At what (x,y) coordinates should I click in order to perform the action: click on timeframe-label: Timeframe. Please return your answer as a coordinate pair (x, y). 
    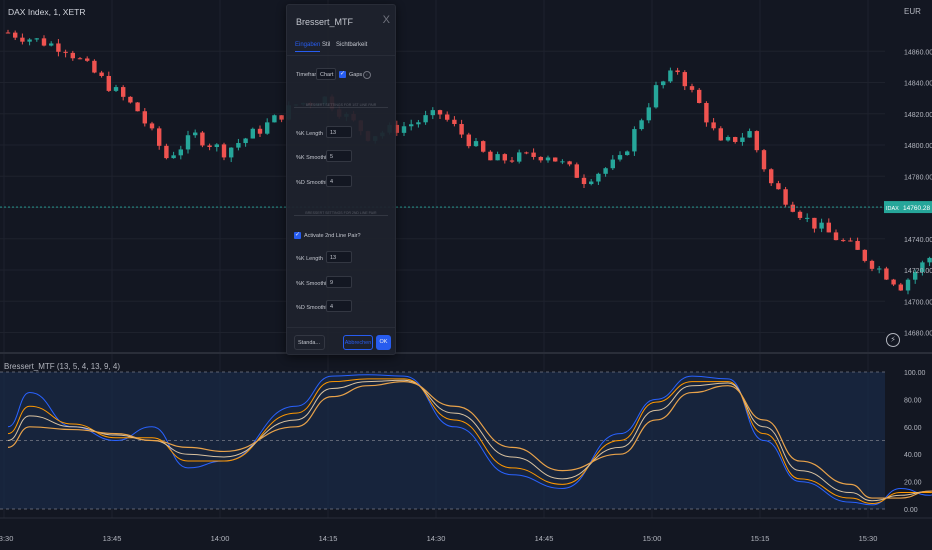
    Looking at the image, I should click on (309, 75).